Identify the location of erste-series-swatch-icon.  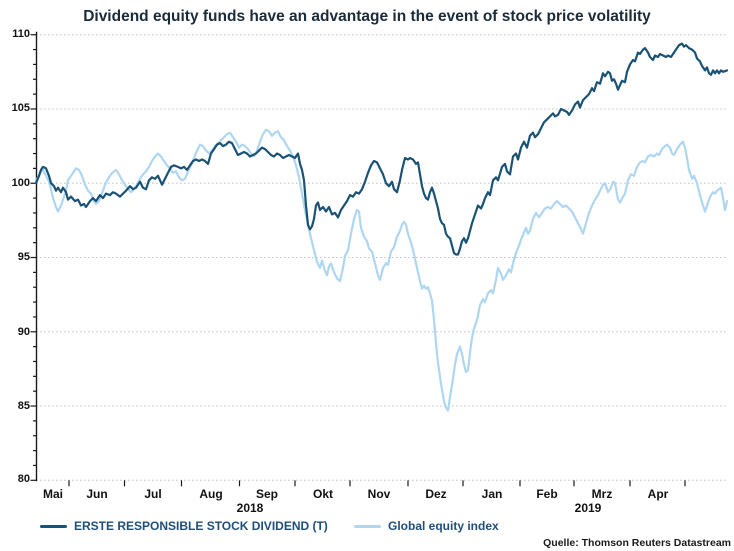
(53, 526).